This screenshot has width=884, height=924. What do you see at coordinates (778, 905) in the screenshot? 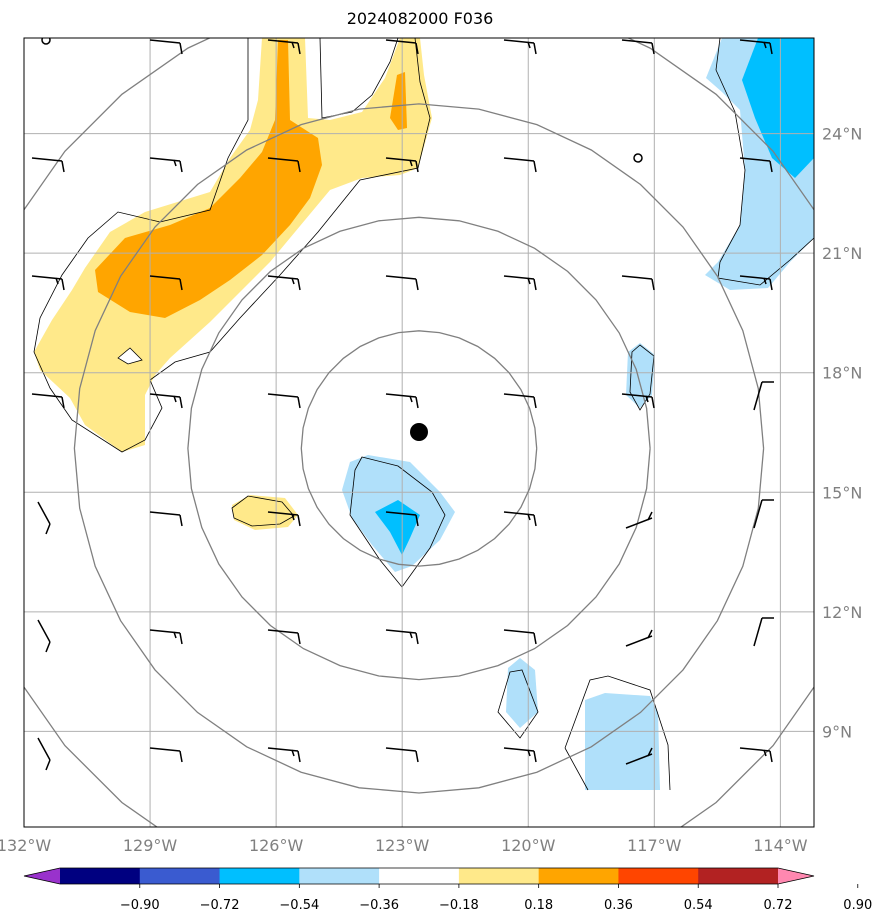
I see `colorbar-label: 0.72` at bounding box center [778, 905].